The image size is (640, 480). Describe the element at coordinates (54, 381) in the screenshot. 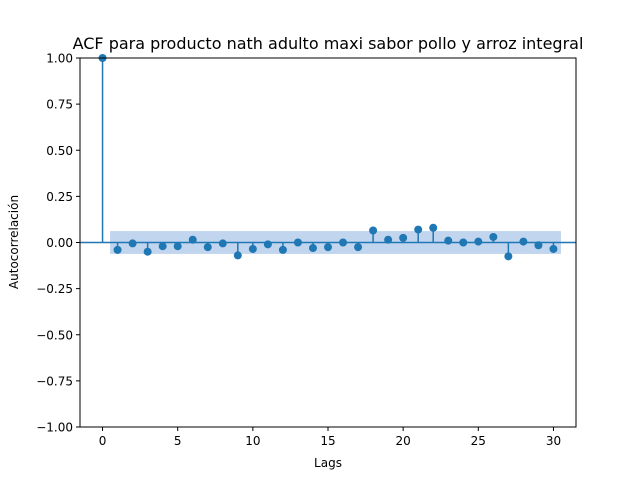

I see `y-tick-label: −0.75` at that location.